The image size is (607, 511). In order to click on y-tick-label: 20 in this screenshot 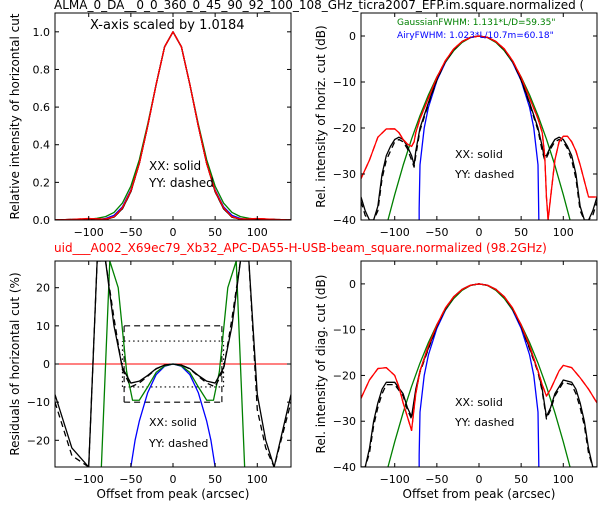, I will do `click(43, 288)`.